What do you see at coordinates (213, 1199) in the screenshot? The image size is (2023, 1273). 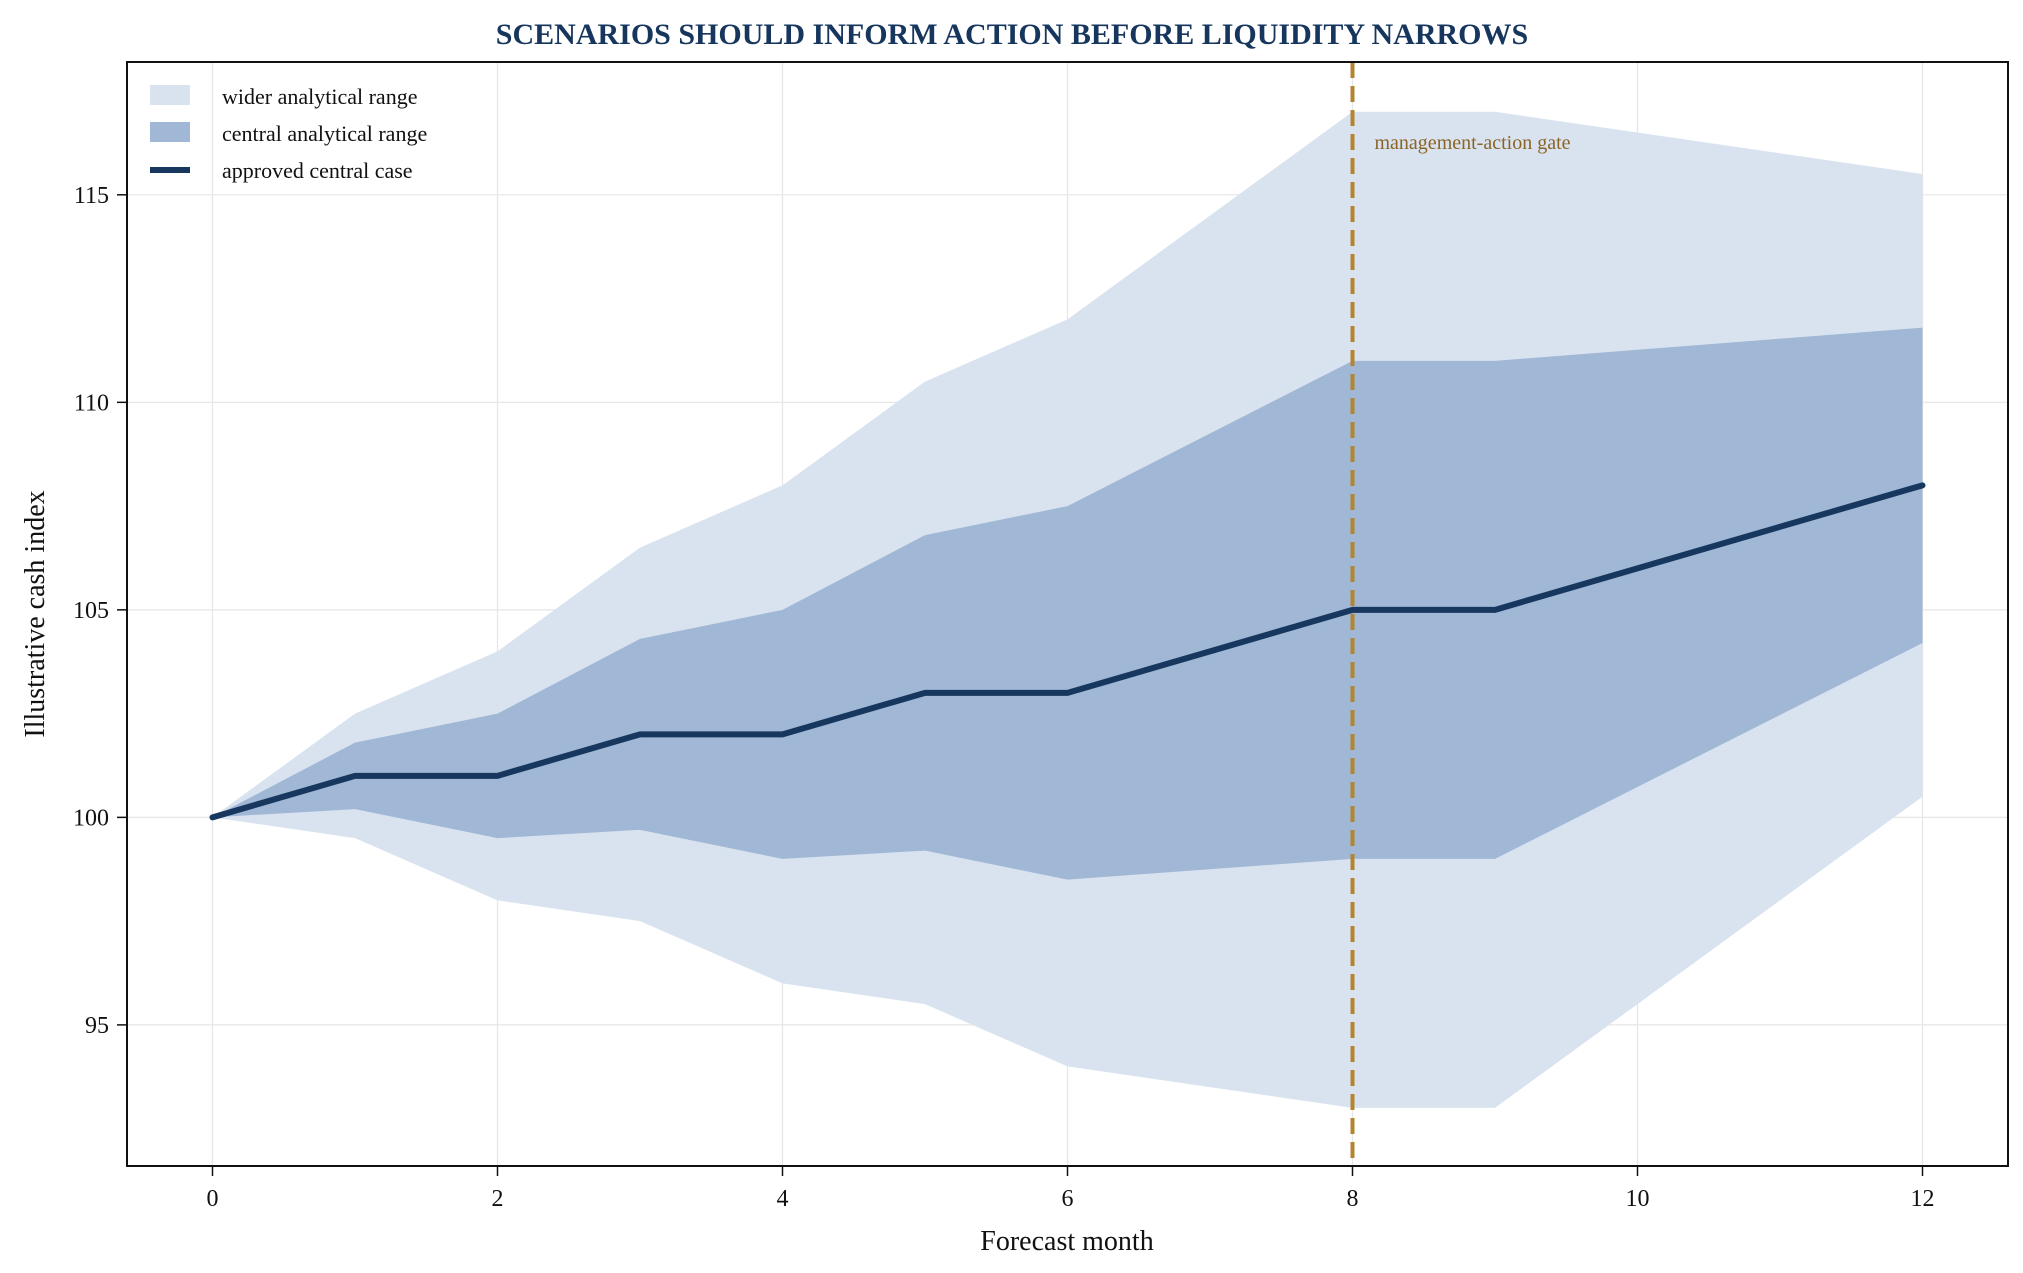 I see `x-tick-label-0: 0` at bounding box center [213, 1199].